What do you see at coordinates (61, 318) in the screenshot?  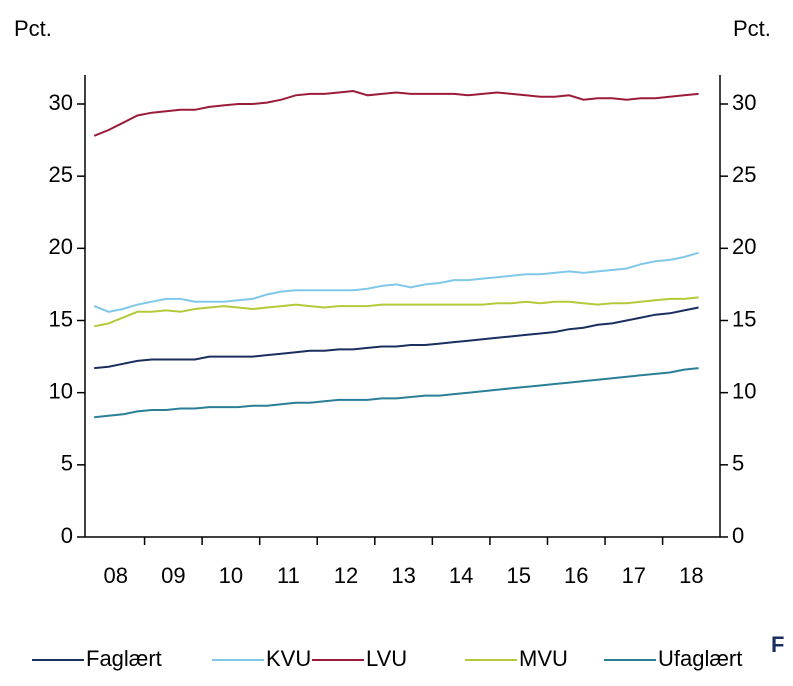 I see `y-tick-label: 15` at bounding box center [61, 318].